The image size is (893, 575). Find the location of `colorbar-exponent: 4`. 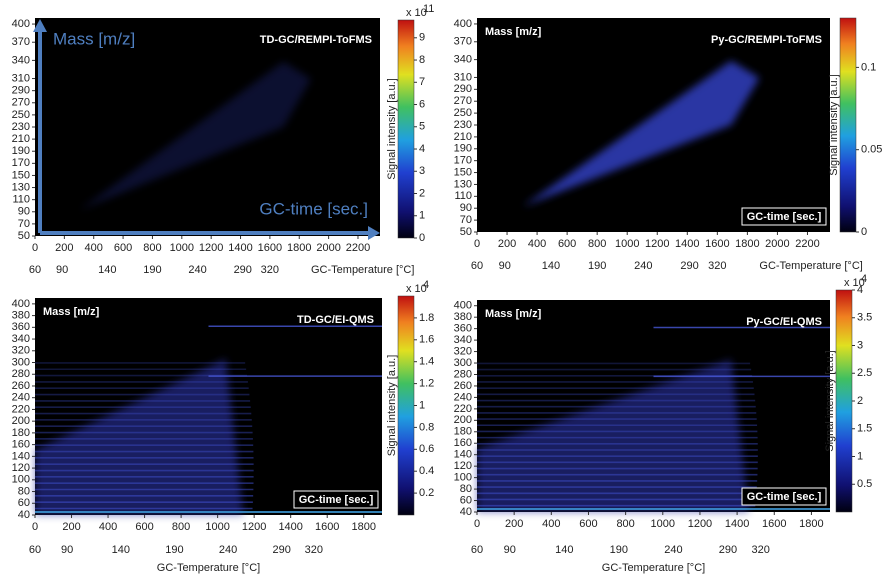

colorbar-exponent: 4 is located at coordinates (864, 279).